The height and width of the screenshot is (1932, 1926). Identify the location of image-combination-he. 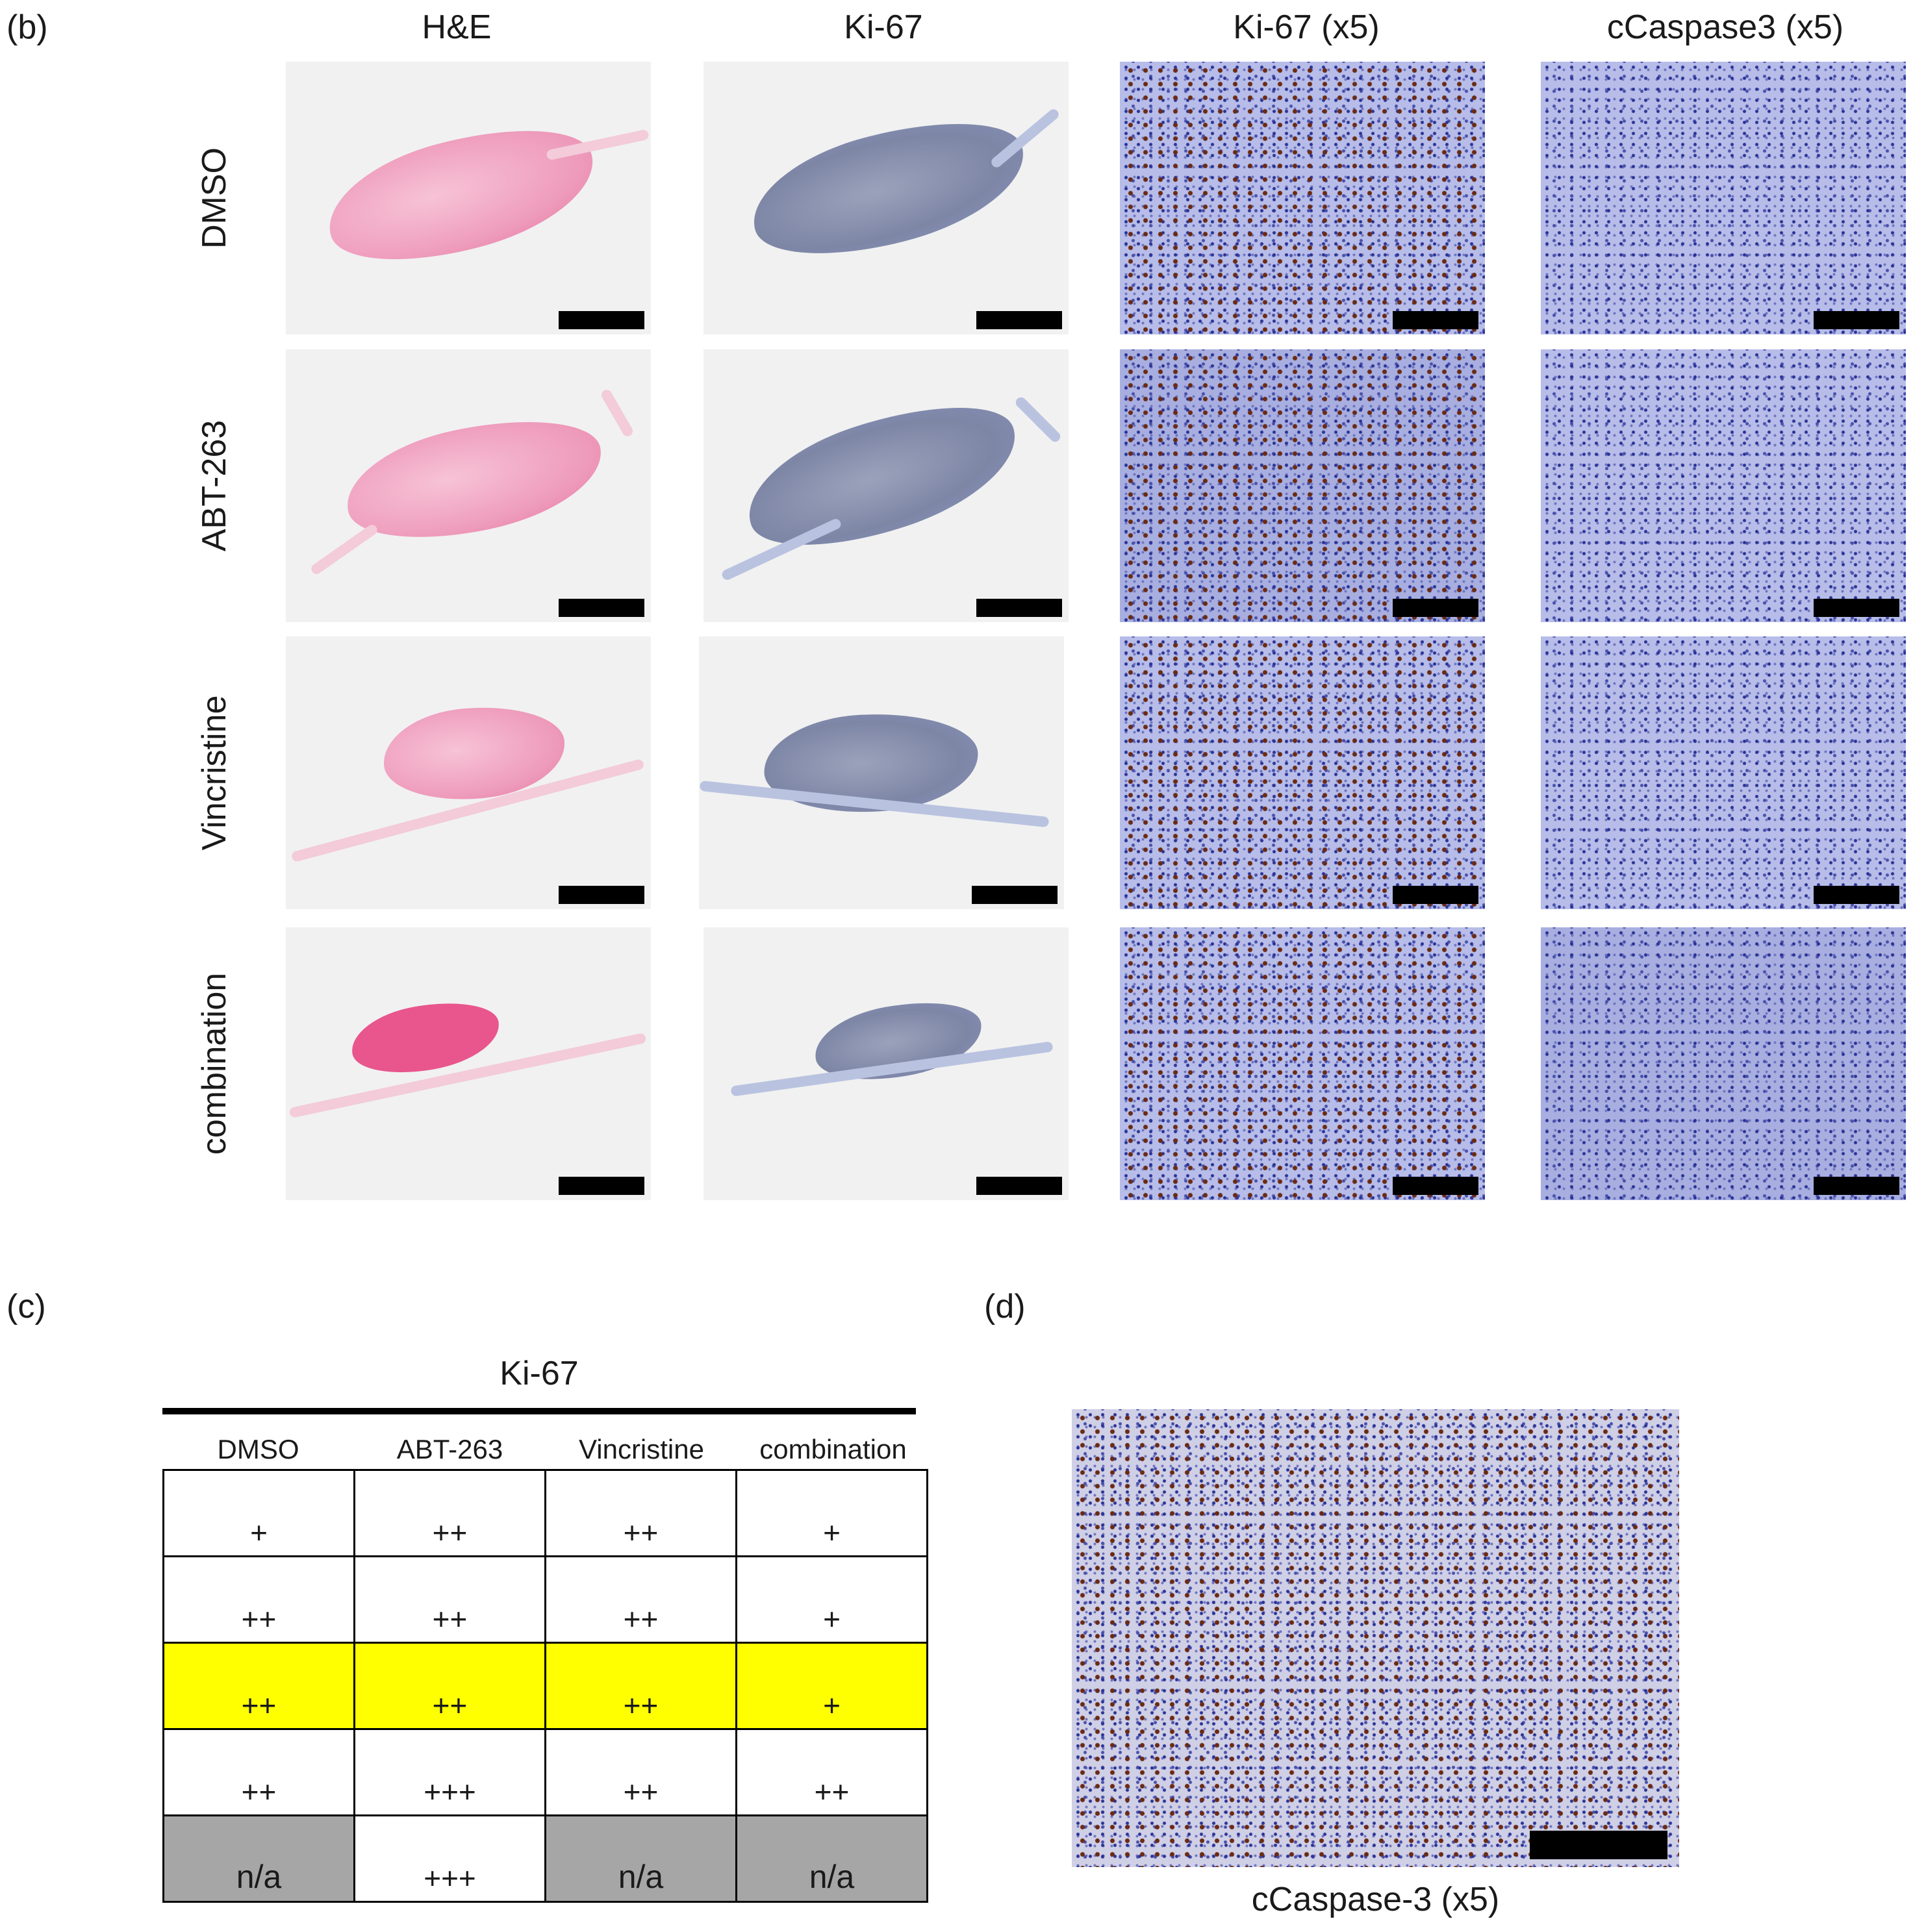
(468, 1063).